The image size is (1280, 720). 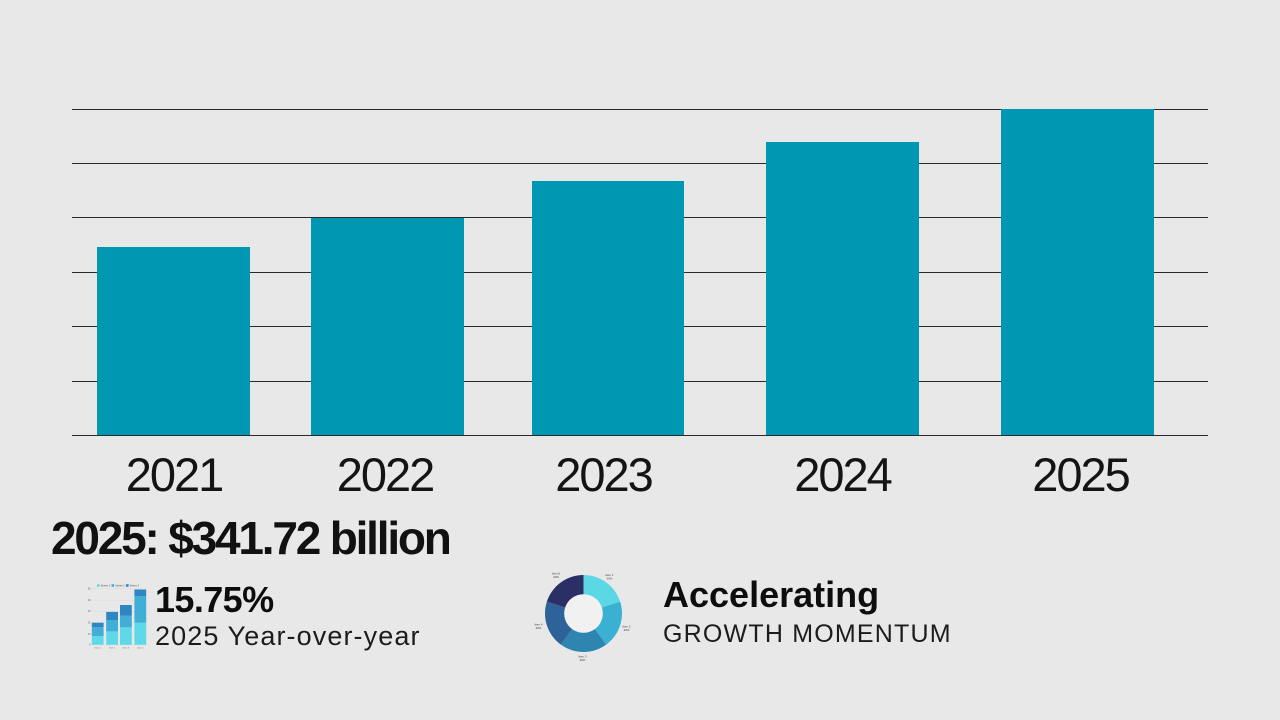 What do you see at coordinates (89, 600) in the screenshot?
I see `svg-text: 40` at bounding box center [89, 600].